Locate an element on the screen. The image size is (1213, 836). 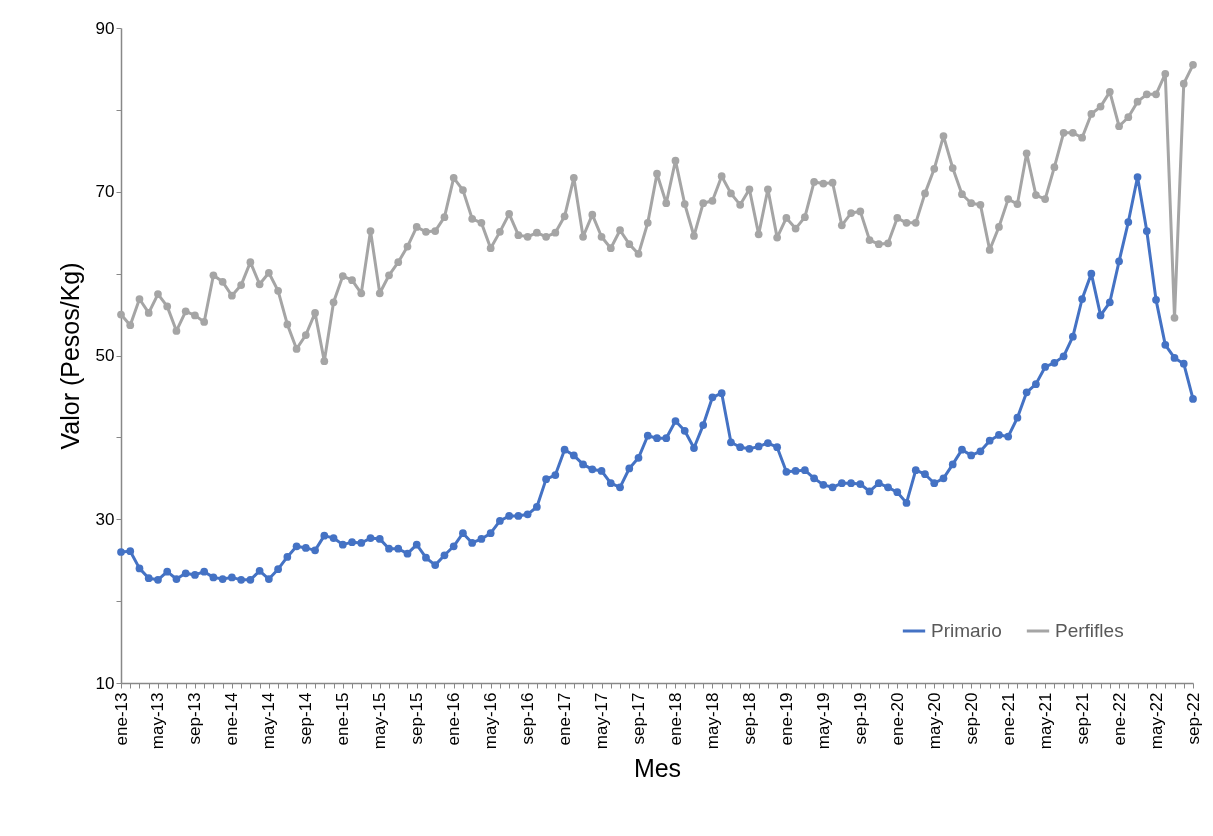
x-tick-label: may-21 is located at coordinates (1045, 721).